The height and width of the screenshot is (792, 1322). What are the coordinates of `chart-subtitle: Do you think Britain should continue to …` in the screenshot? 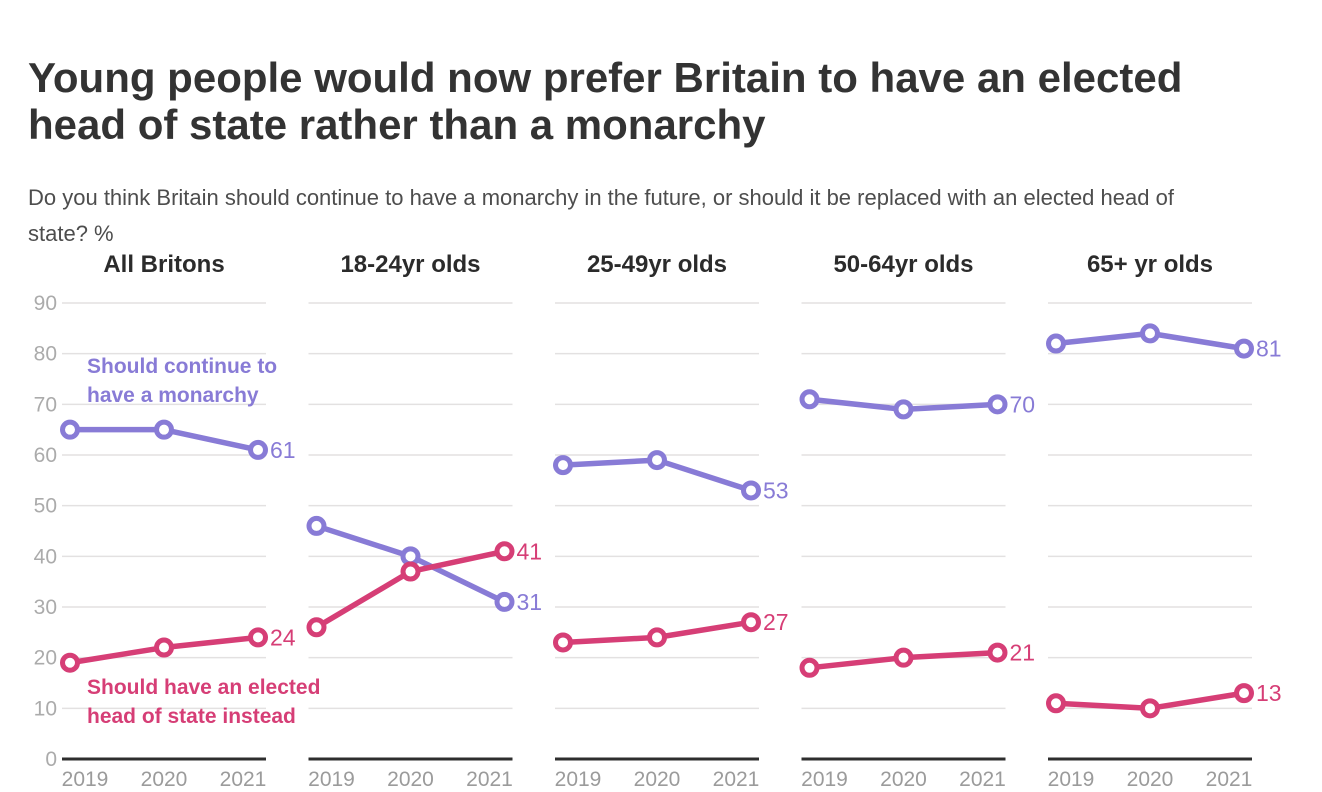 It's located at (601, 215).